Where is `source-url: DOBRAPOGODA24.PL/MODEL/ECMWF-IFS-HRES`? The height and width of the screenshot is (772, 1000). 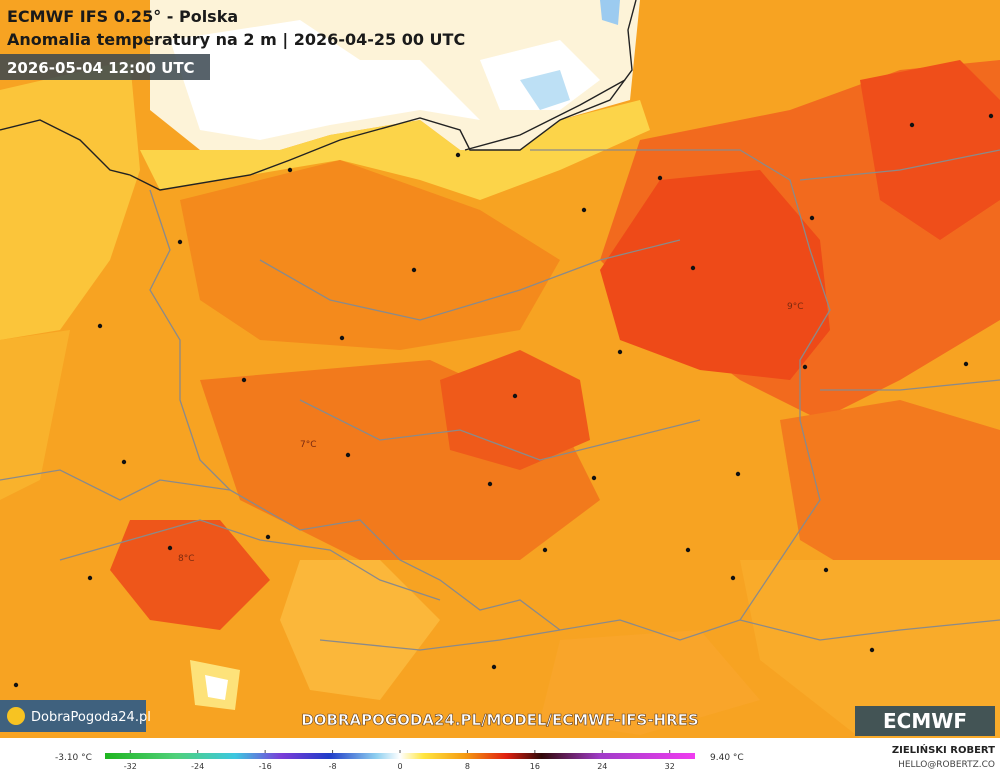
source-url: DOBRAPOGODA24.PL/MODEL/ECMWF-IFS-HRES is located at coordinates (499, 720).